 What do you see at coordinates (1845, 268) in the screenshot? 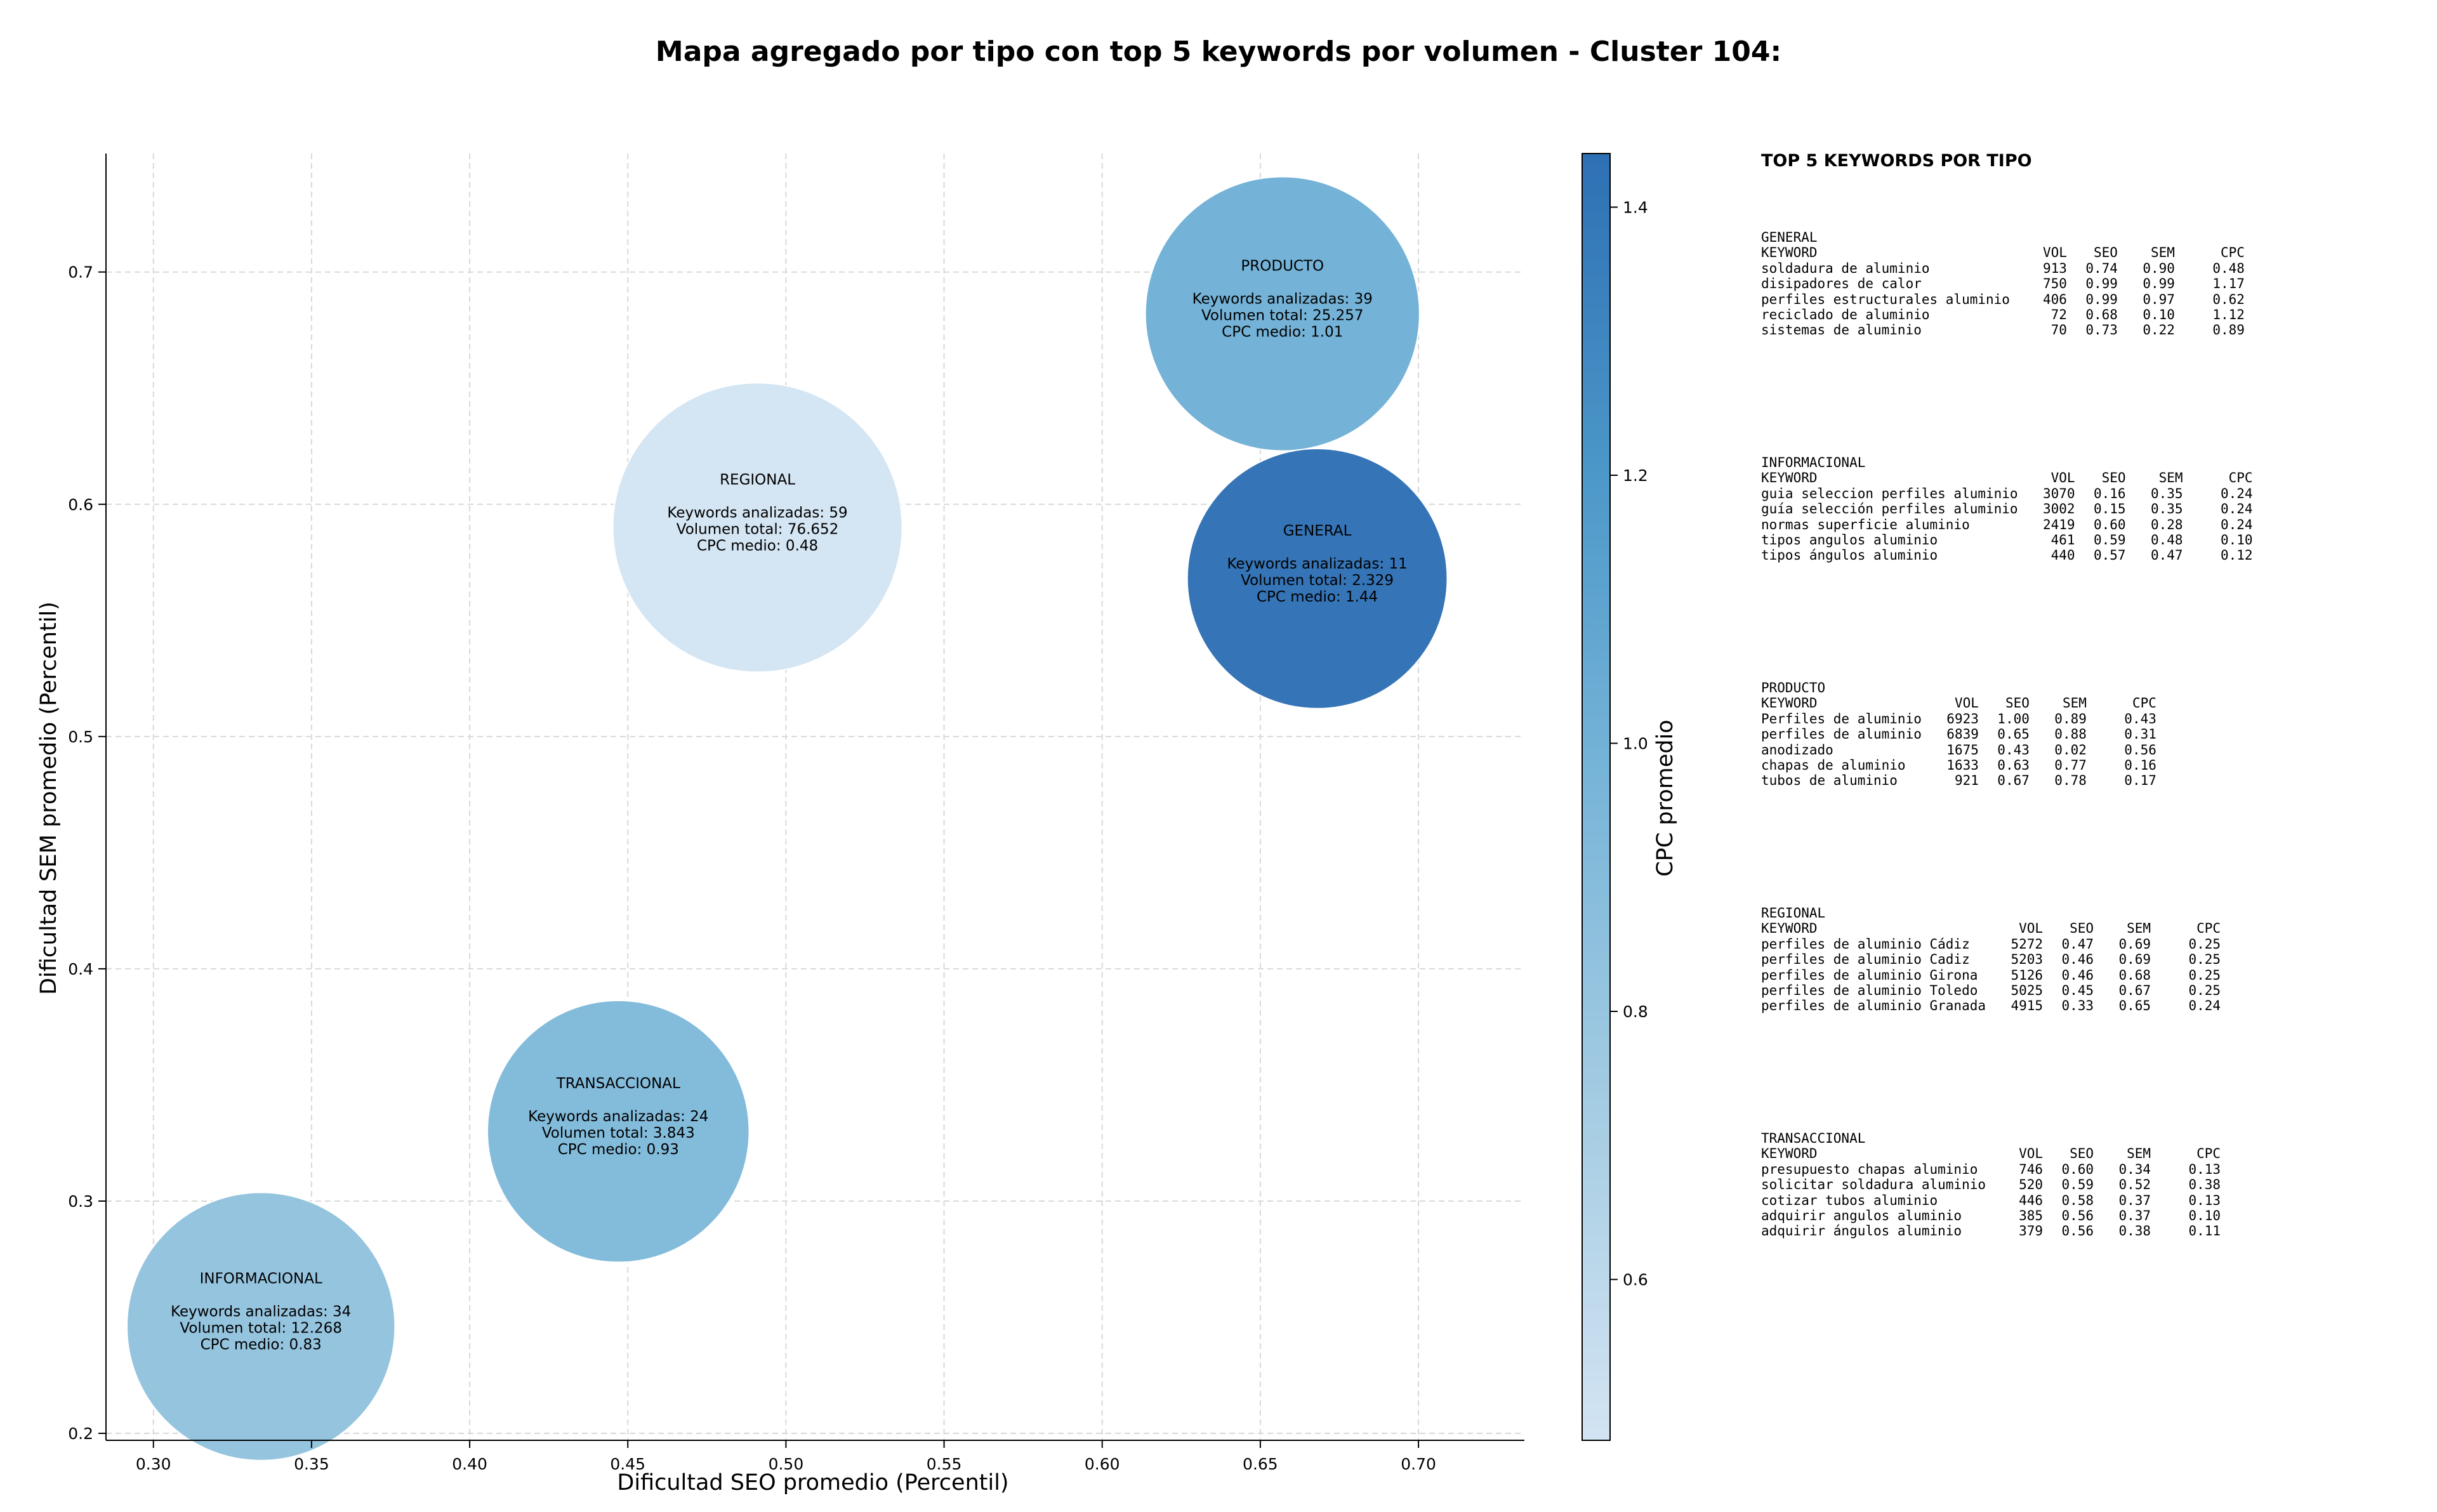
I see `keyword-cell: soldadura de aluminio` at bounding box center [1845, 268].